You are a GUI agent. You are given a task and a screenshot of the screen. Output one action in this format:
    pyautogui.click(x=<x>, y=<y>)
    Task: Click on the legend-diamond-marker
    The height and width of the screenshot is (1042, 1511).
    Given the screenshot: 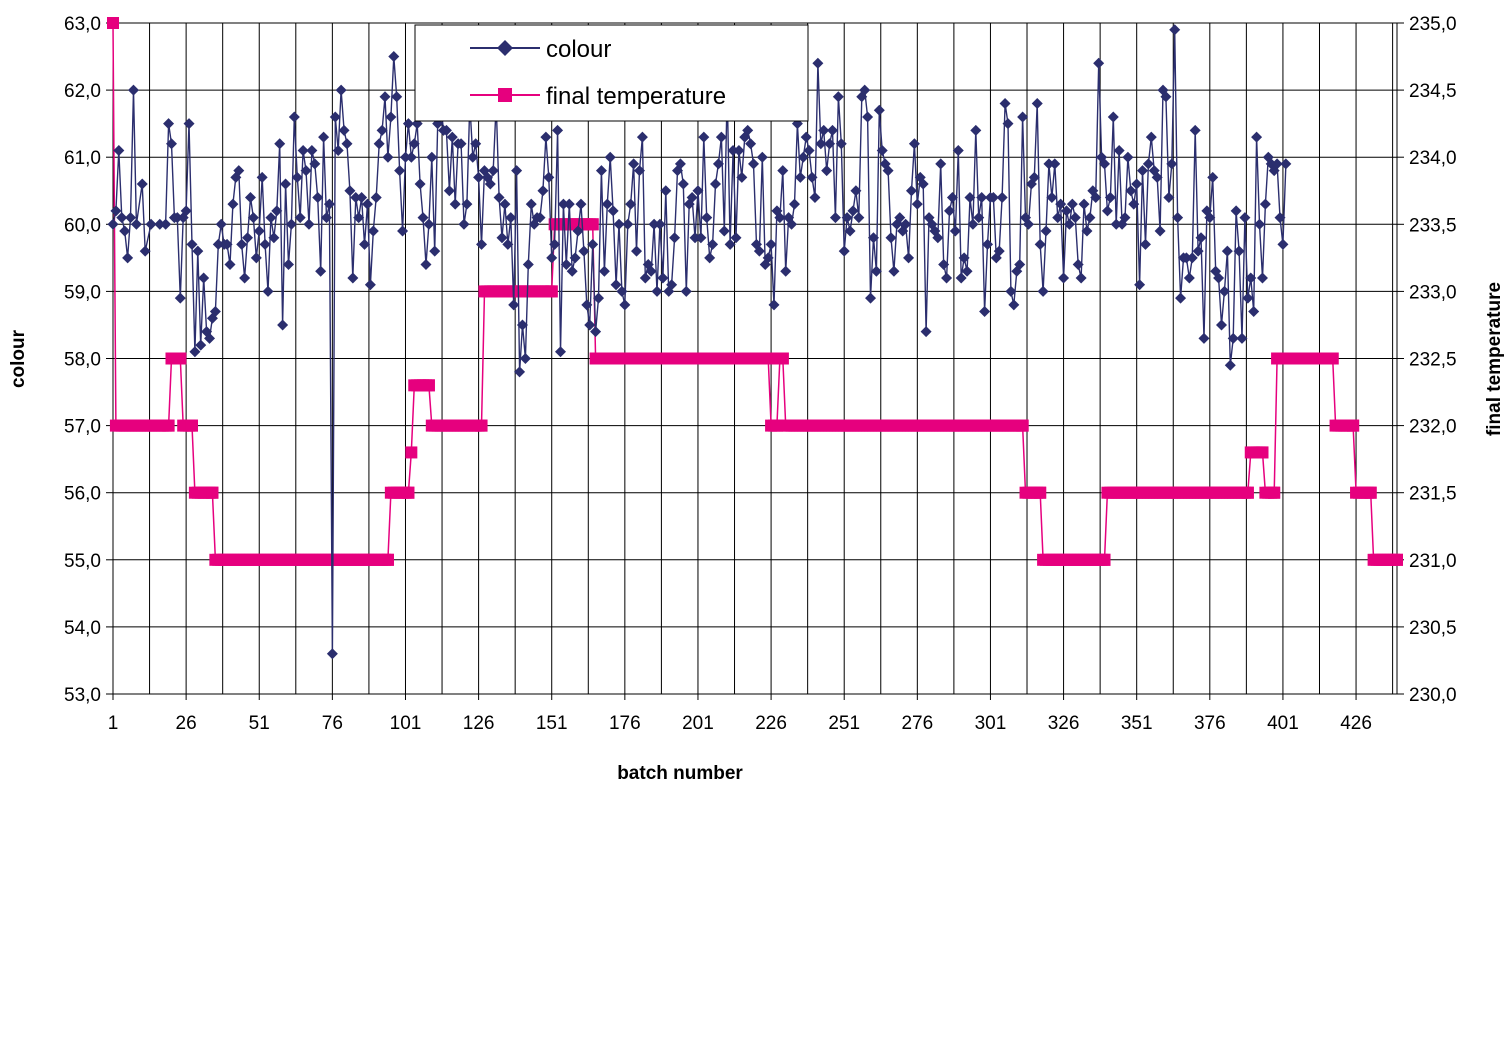 What is the action you would take?
    pyautogui.click(x=505, y=48)
    